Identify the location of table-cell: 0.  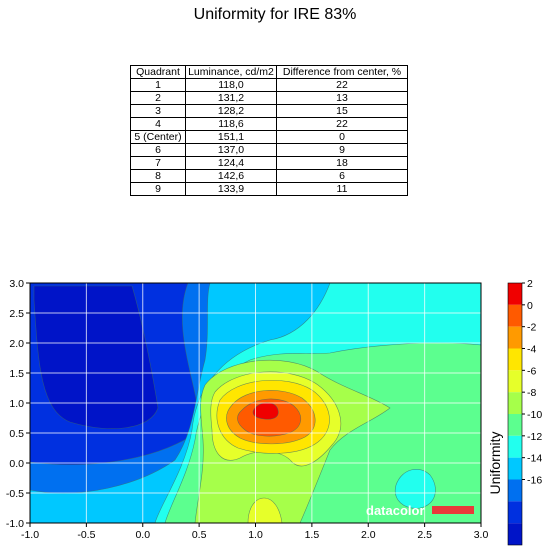
(342, 137).